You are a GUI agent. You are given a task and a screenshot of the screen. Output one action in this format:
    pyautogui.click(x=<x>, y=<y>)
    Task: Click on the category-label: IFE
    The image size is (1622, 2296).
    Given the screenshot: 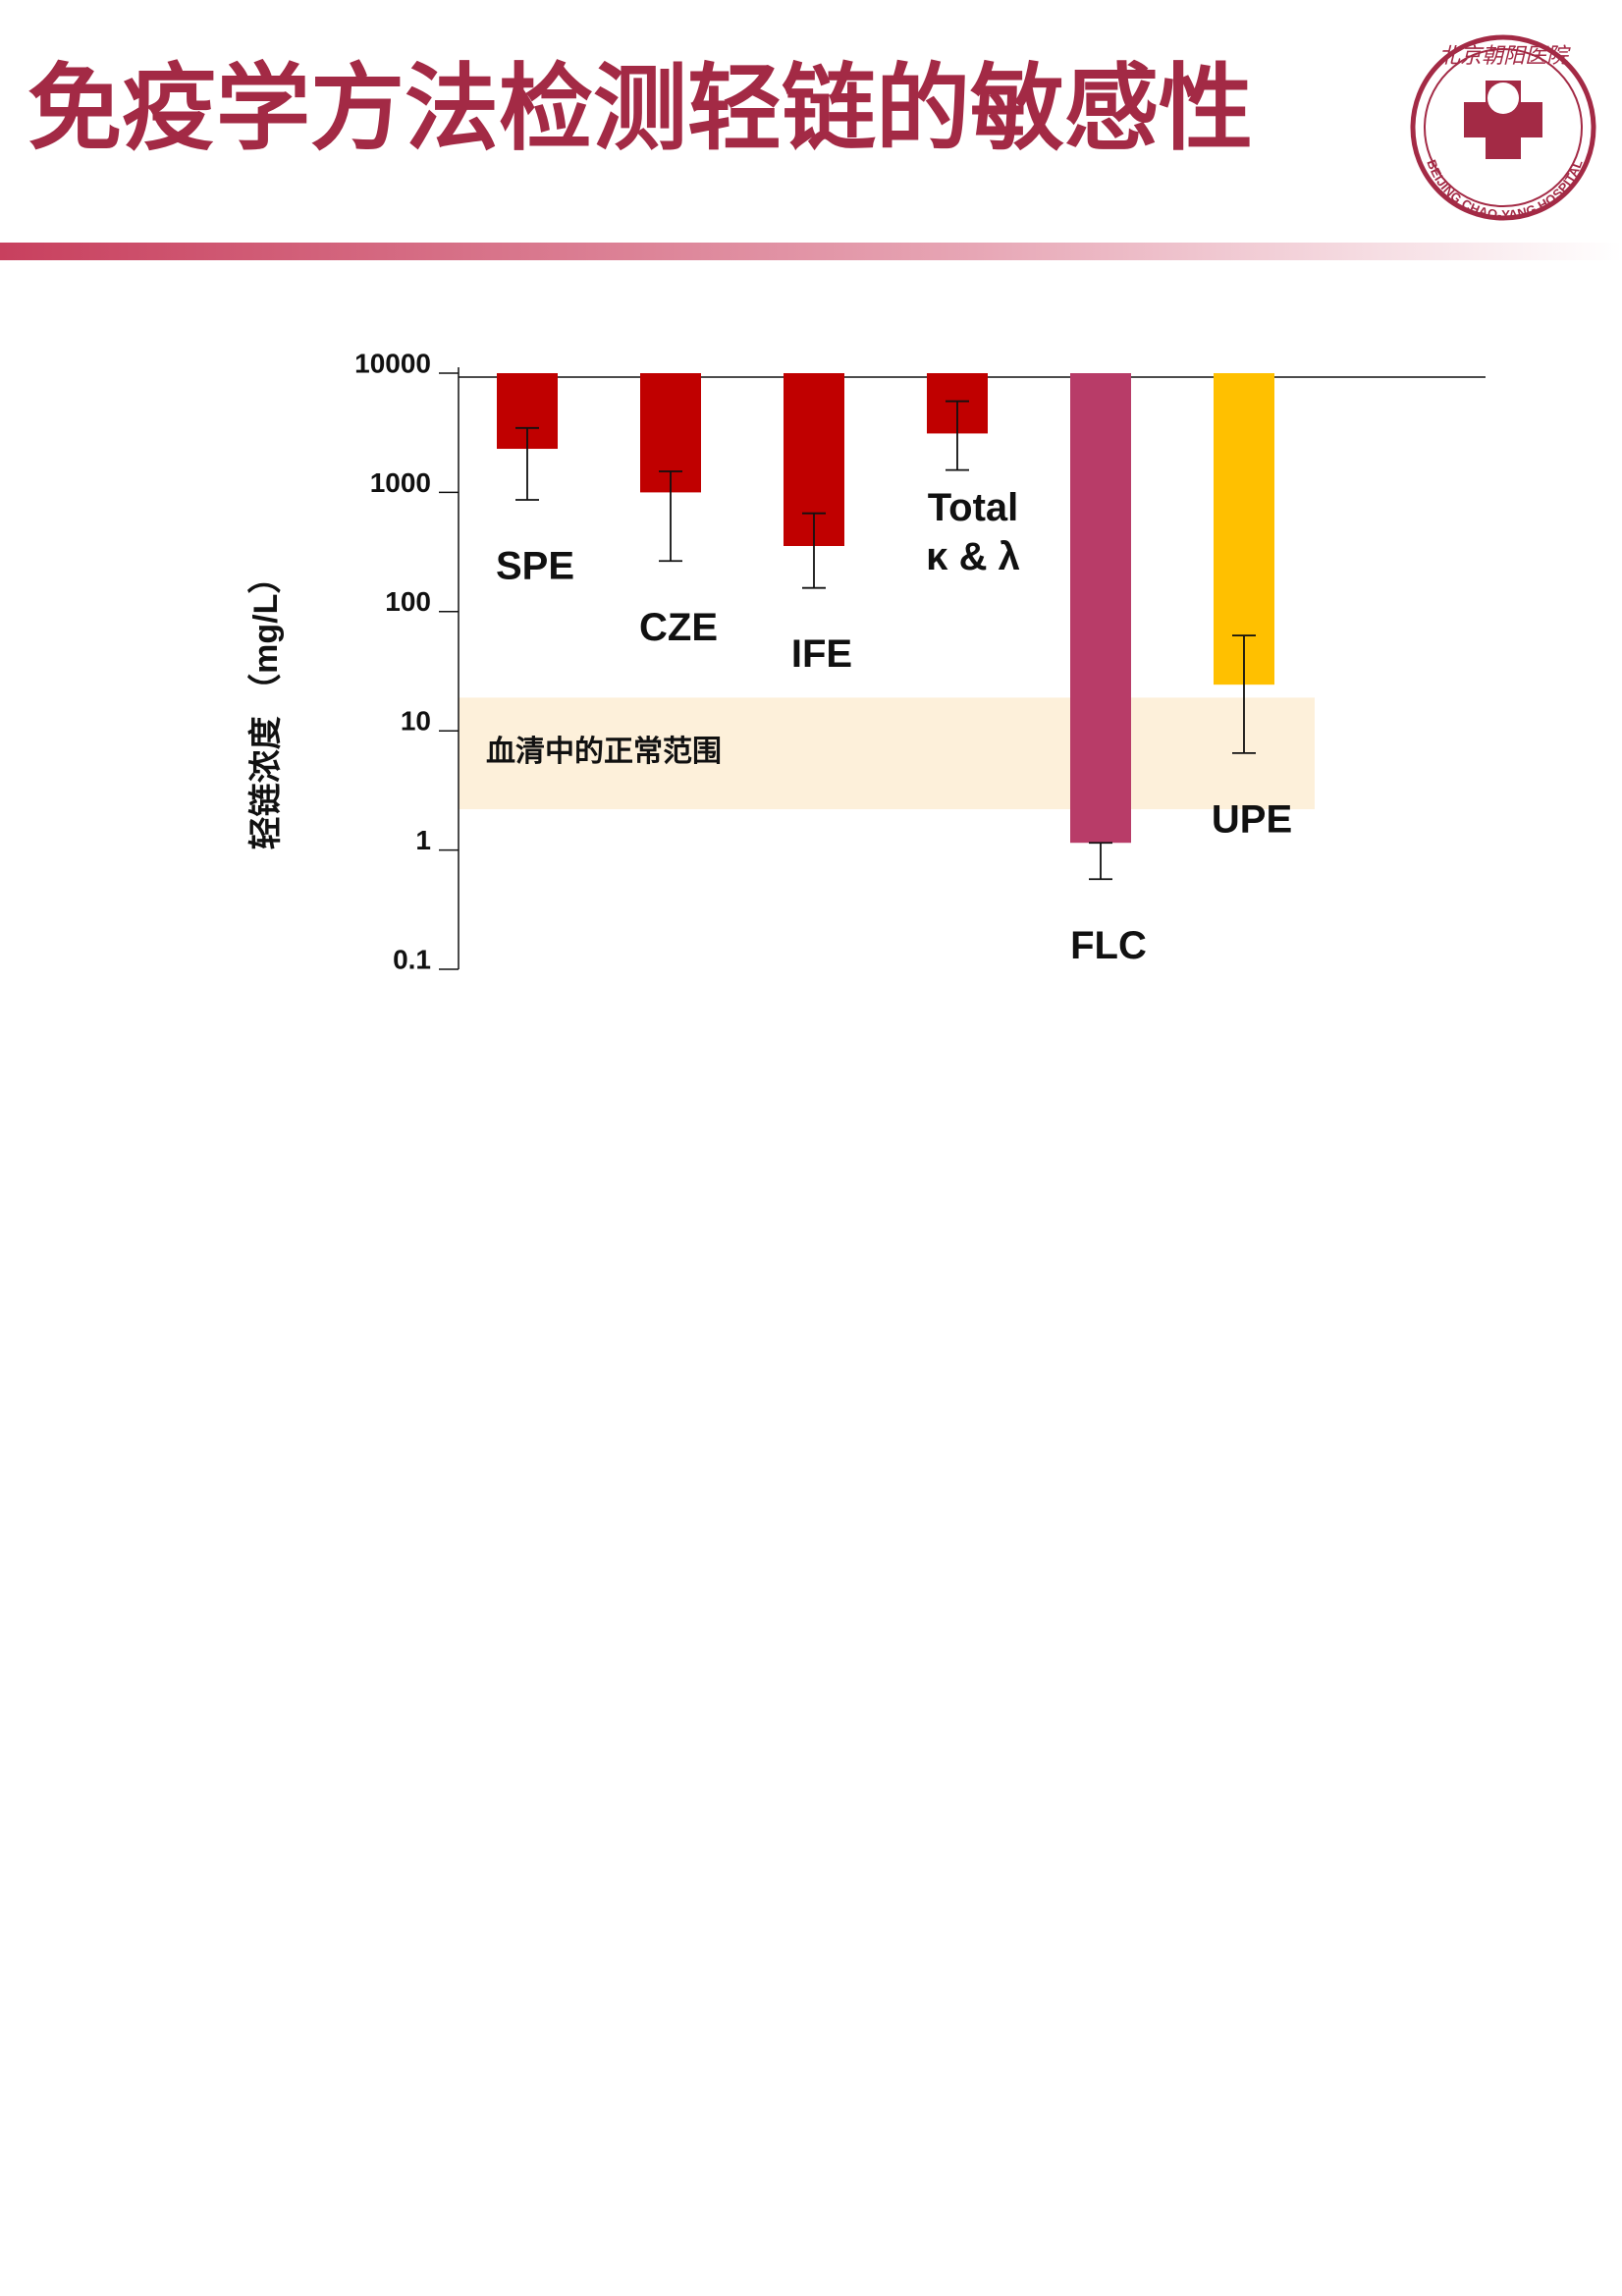 What is the action you would take?
    pyautogui.click(x=821, y=654)
    